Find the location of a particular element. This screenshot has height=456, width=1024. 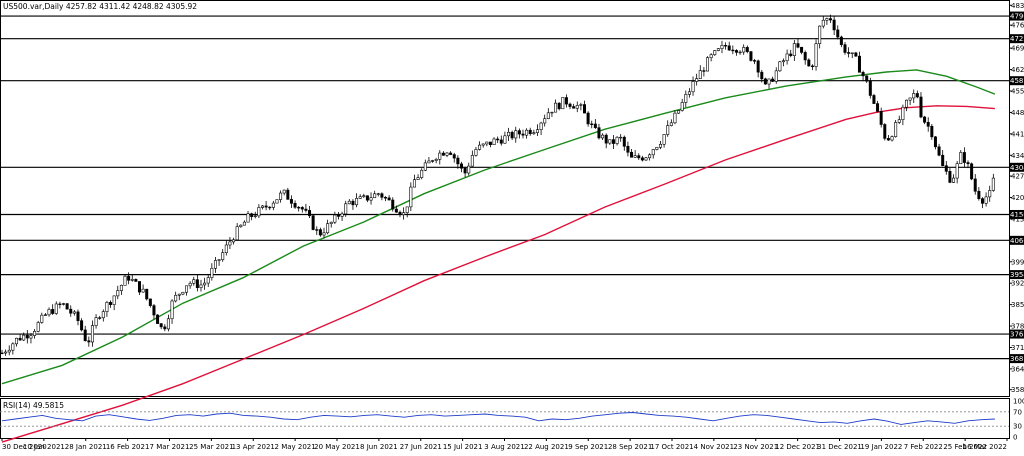

level-label: 4150.51 is located at coordinates (1017, 215).